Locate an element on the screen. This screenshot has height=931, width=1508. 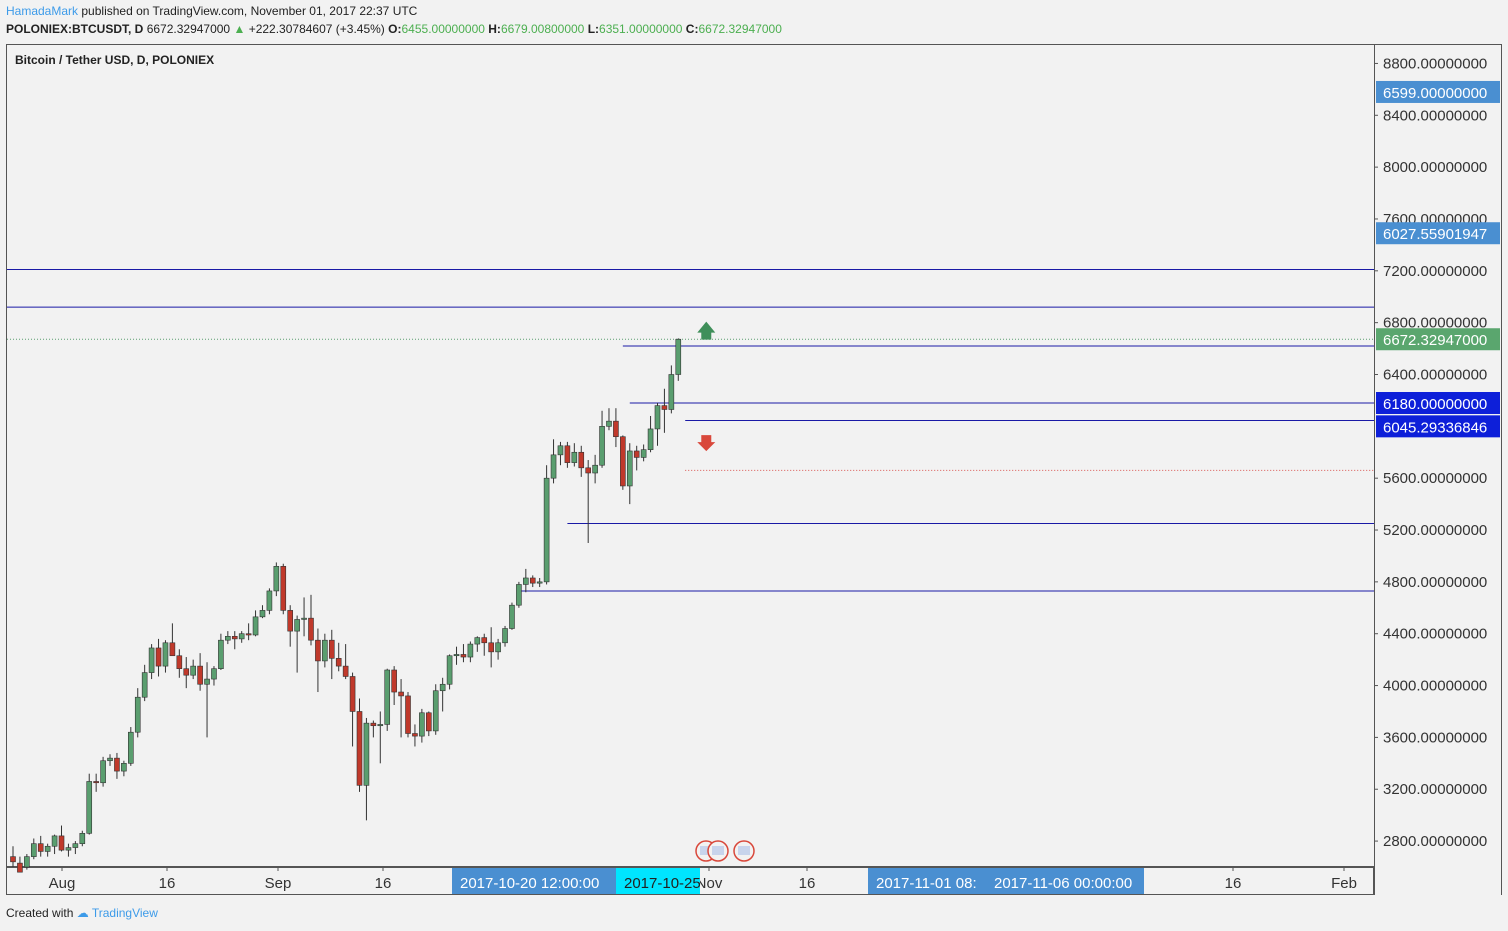
y-tick-label: 3600.00000000 is located at coordinates (1435, 737).